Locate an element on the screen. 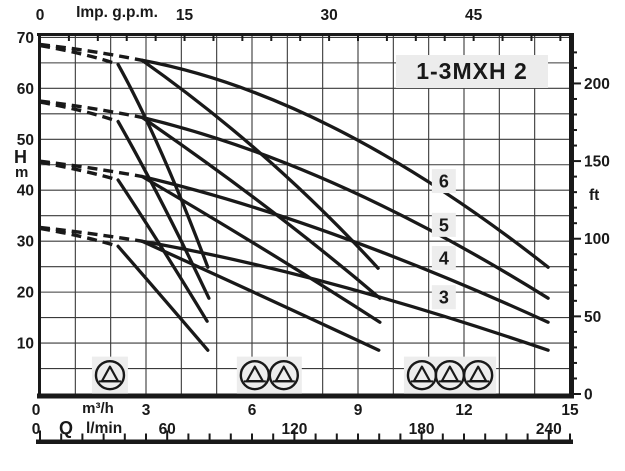 The image size is (625, 471). bottom-m3h-value-0: 0 is located at coordinates (36, 410).